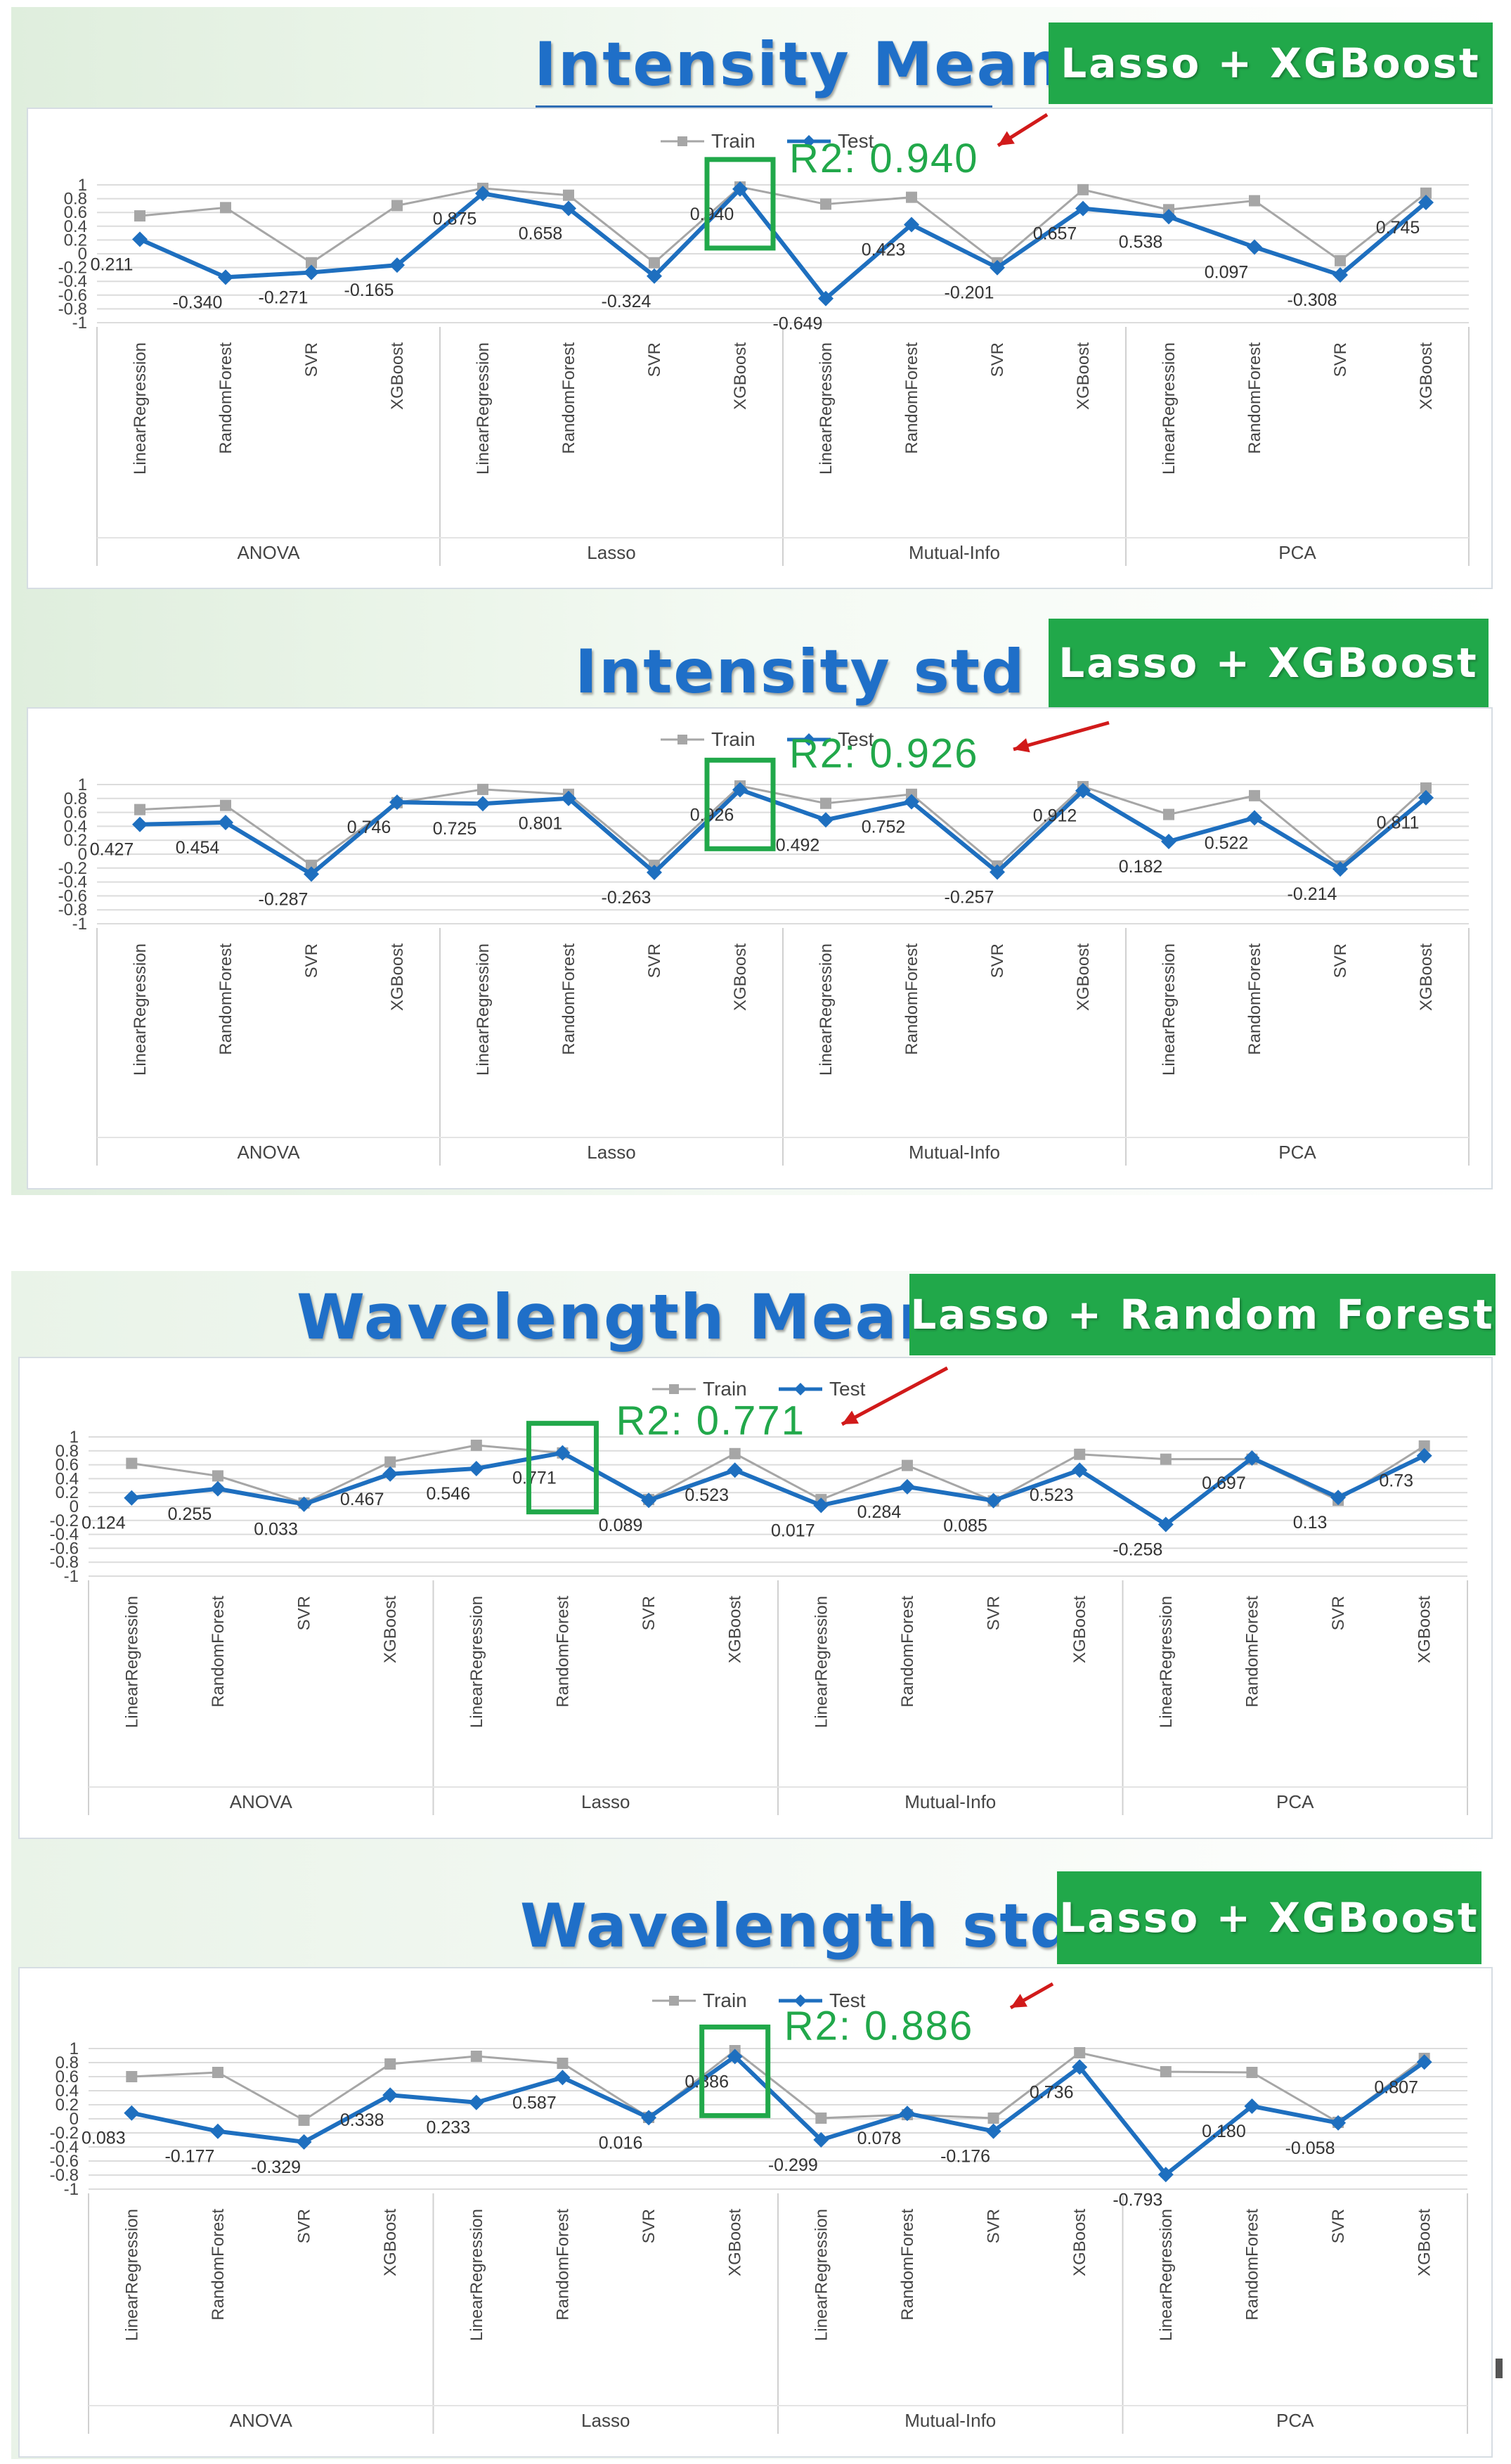  I want to click on data-label: 0.423, so click(884, 250).